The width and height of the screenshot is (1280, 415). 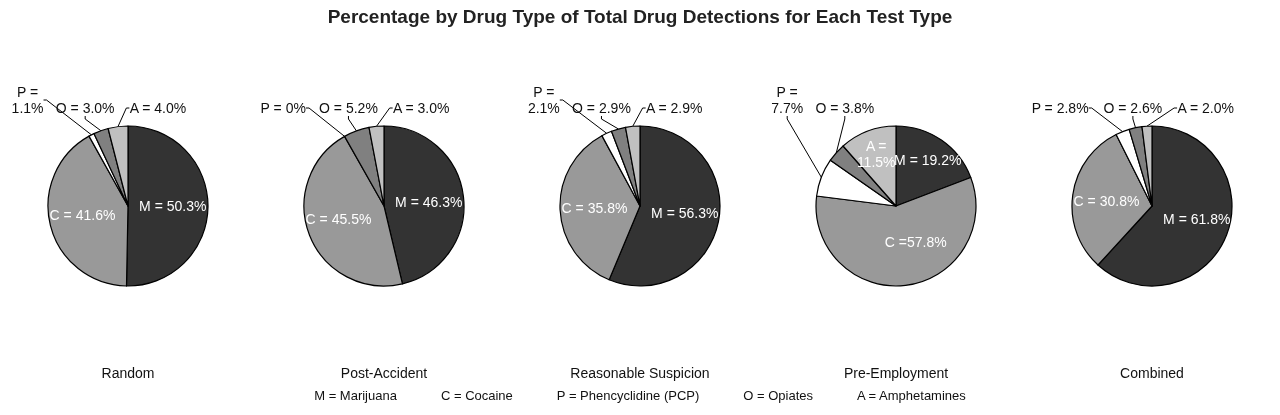 I want to click on slice-label: A = 3.0%, so click(x=421, y=108).